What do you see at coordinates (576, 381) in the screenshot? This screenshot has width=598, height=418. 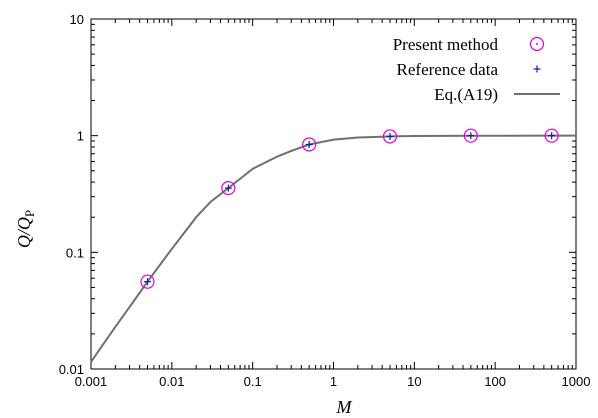 I see `x-tick-label: 1000` at bounding box center [576, 381].